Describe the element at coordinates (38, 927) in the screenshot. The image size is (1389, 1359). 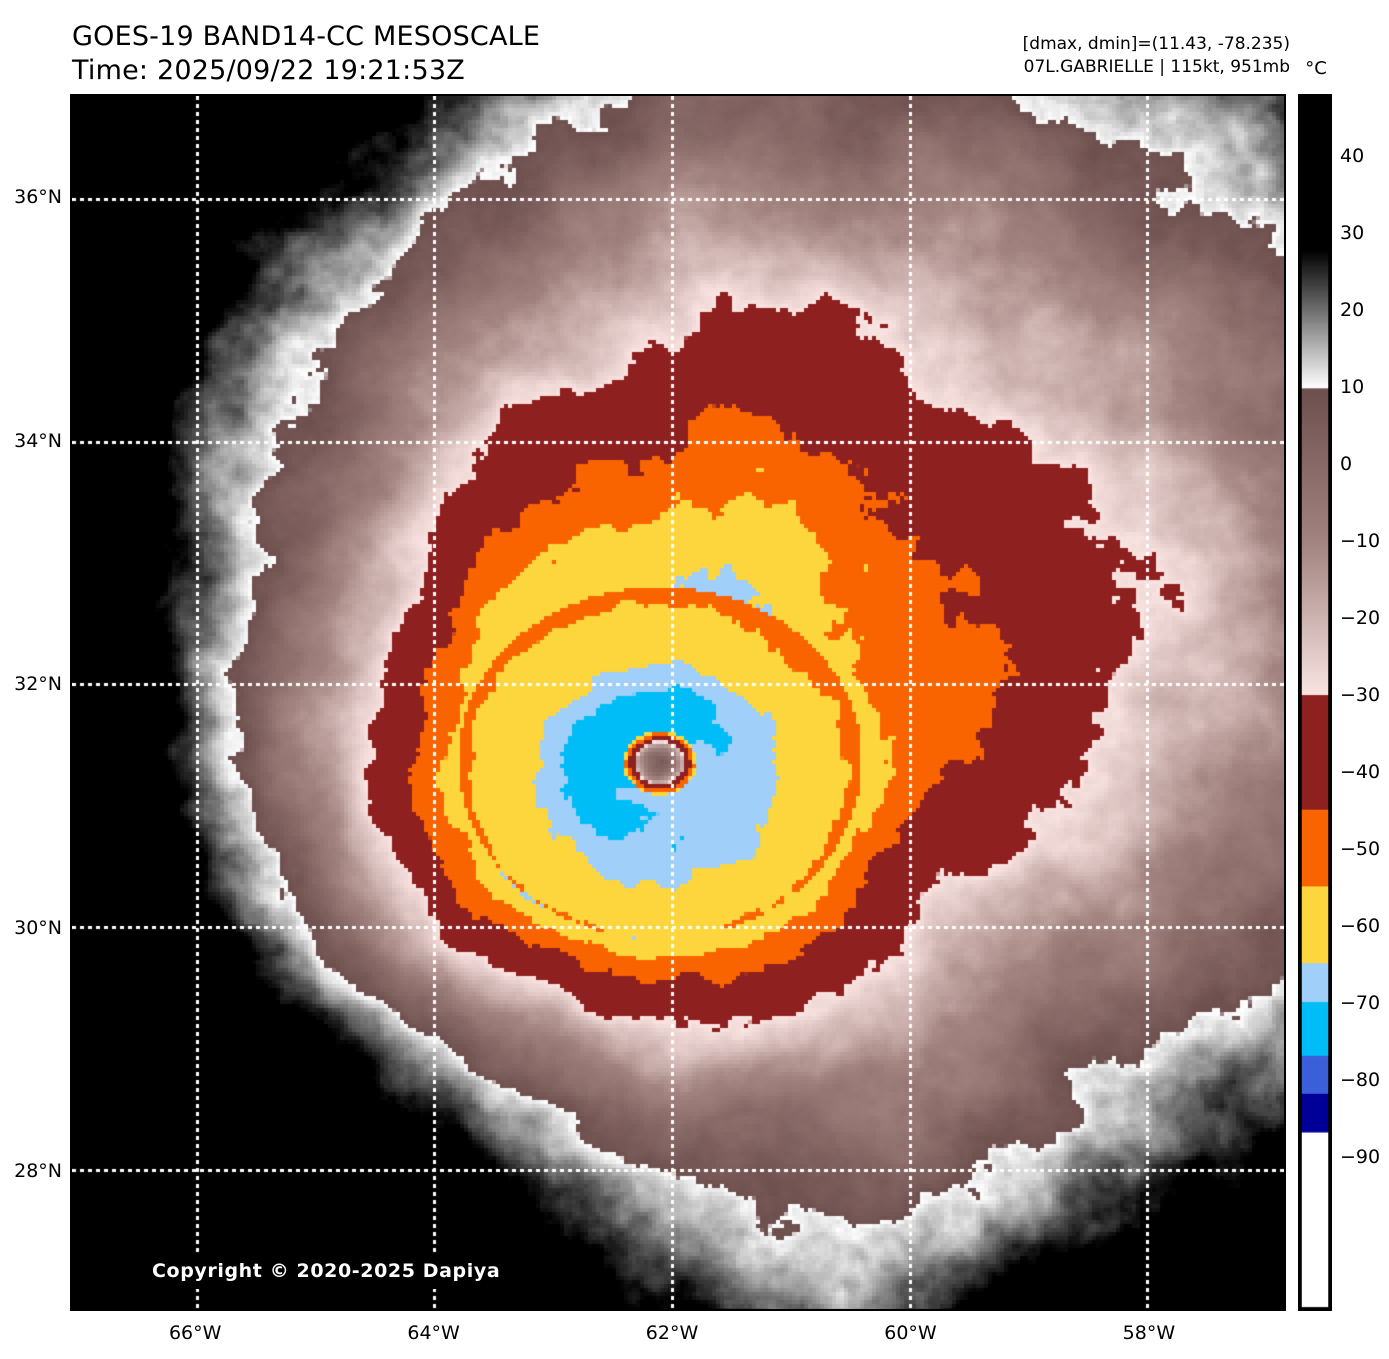
I see `y-axis-tick-label: 30°N` at that location.